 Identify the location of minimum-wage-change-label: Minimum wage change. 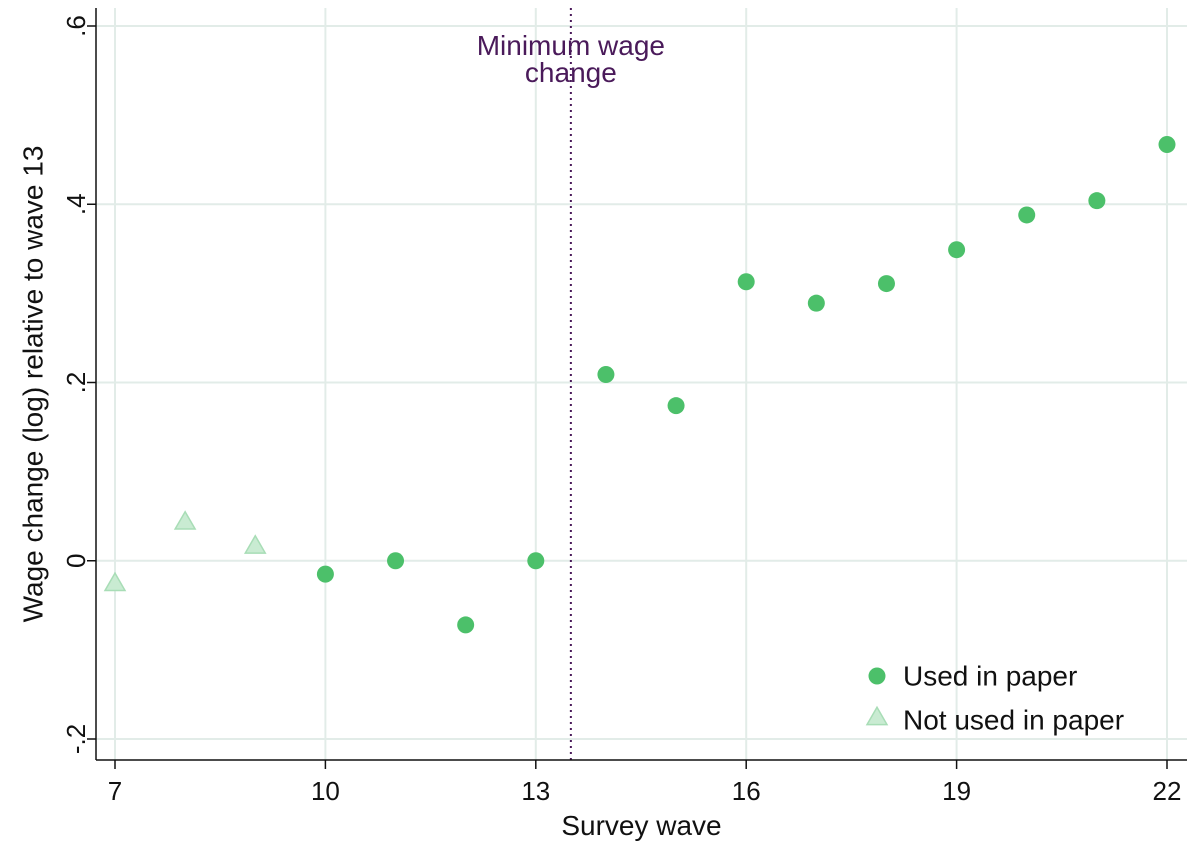
(571, 59).